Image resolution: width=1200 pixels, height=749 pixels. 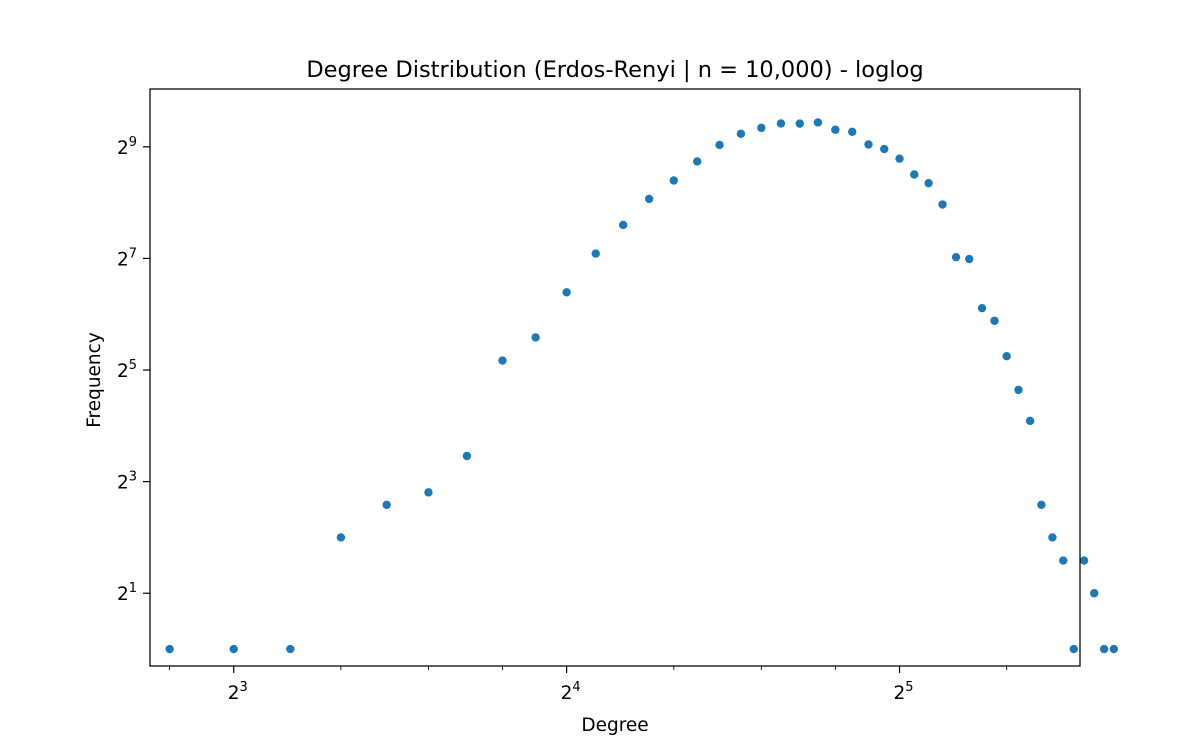 I want to click on x-tick-label: 25, so click(x=903, y=692).